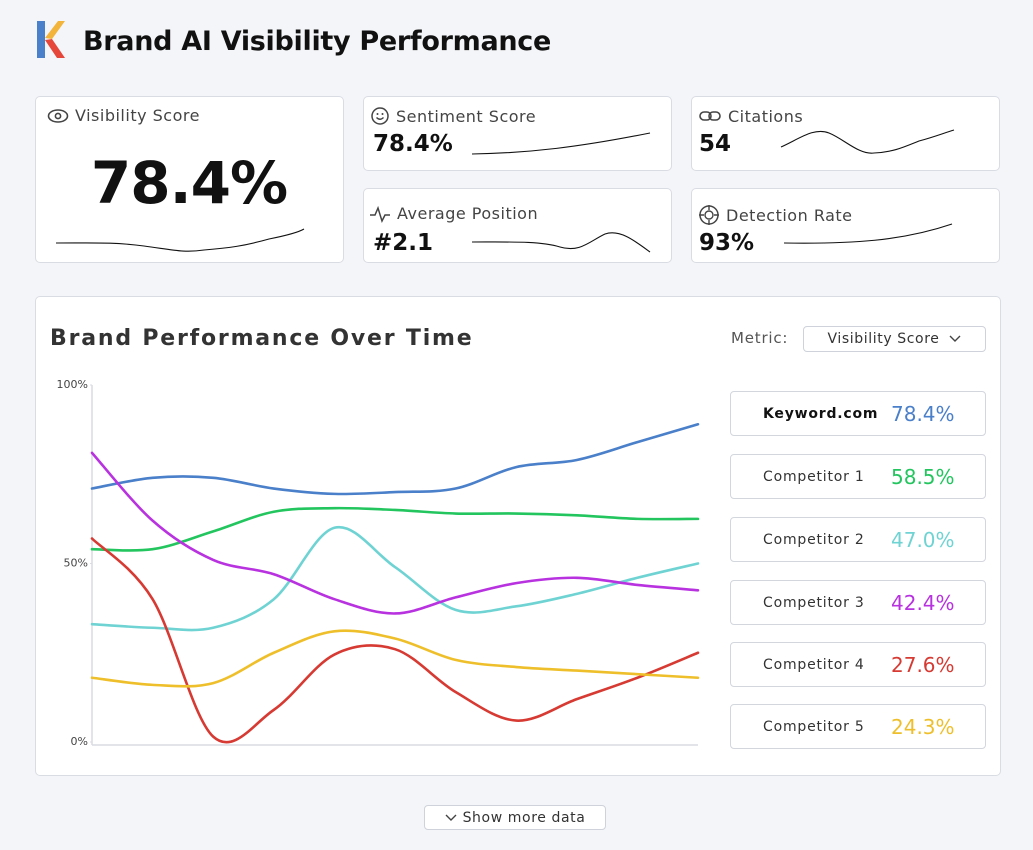  I want to click on legend-item: Competitor 1 58.5%, so click(858, 476).